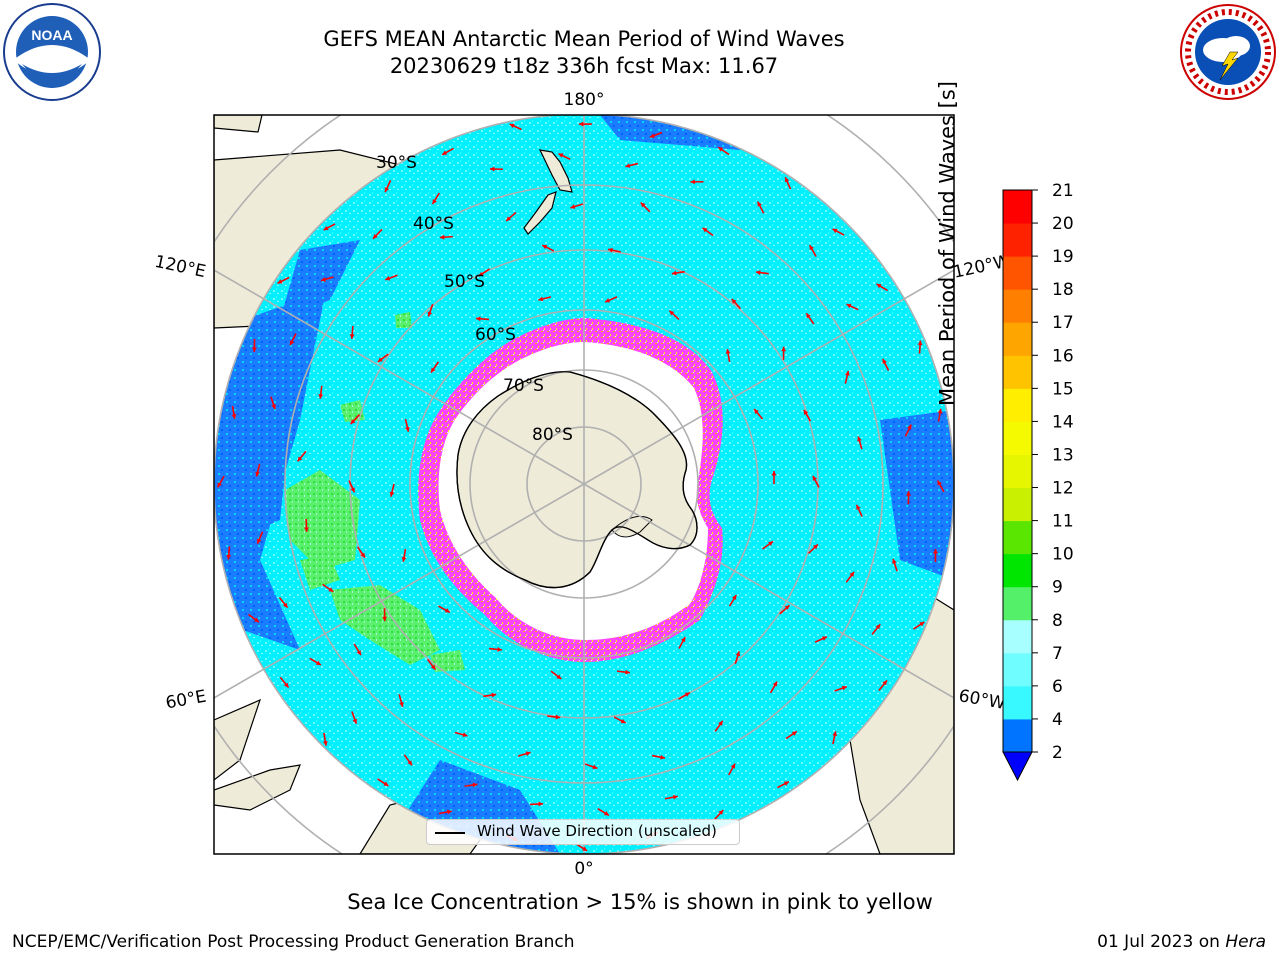 This screenshot has width=1280, height=960. Describe the element at coordinates (450, 833) in the screenshot. I see `legend-line-swatch` at that location.